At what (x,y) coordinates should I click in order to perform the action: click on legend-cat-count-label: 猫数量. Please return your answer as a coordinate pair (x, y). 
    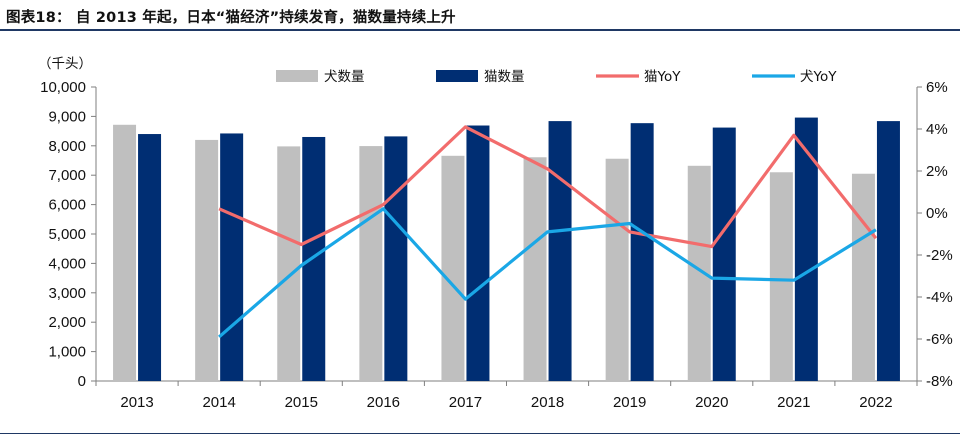
    Looking at the image, I should click on (504, 77).